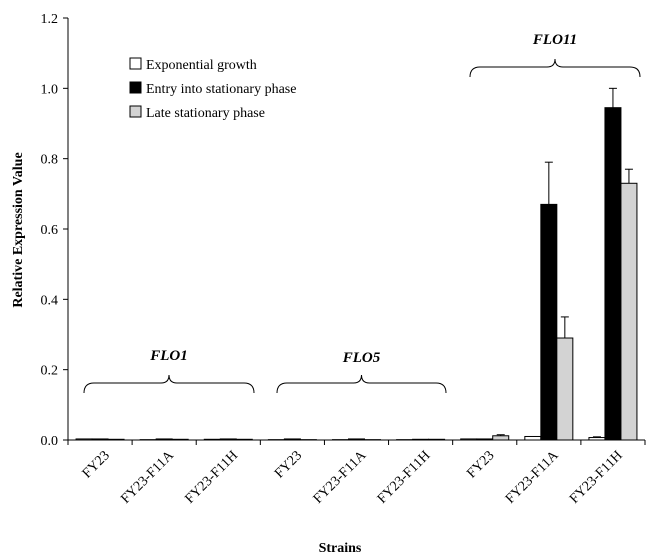  What do you see at coordinates (18, 229) in the screenshot?
I see `y-axis-title: Relative Expression Value` at bounding box center [18, 229].